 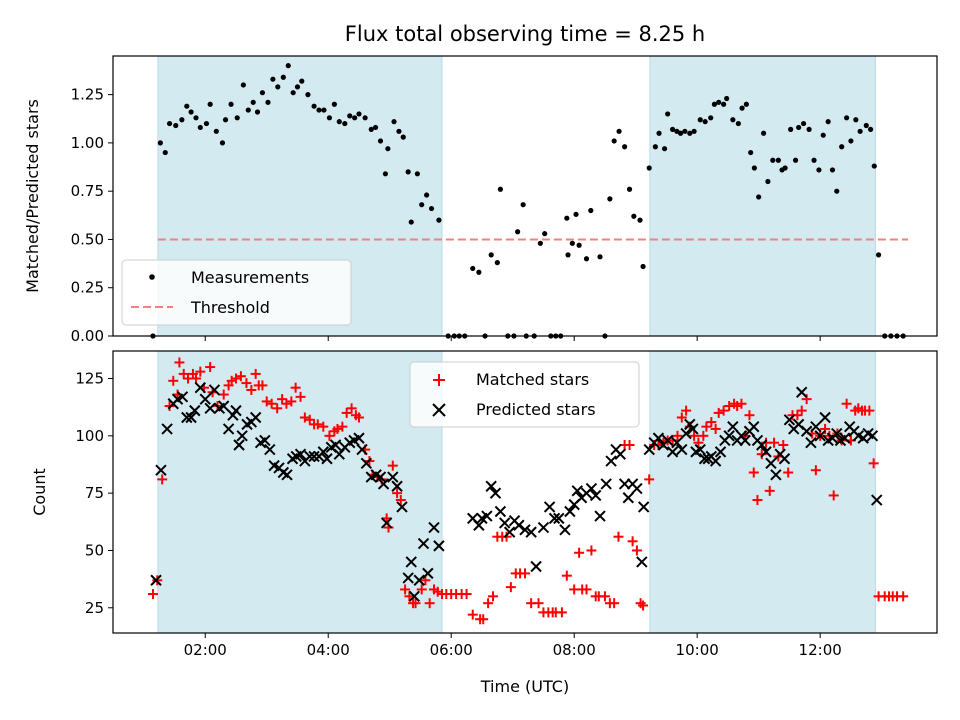 I want to click on top-legend-box, so click(x=236, y=292).